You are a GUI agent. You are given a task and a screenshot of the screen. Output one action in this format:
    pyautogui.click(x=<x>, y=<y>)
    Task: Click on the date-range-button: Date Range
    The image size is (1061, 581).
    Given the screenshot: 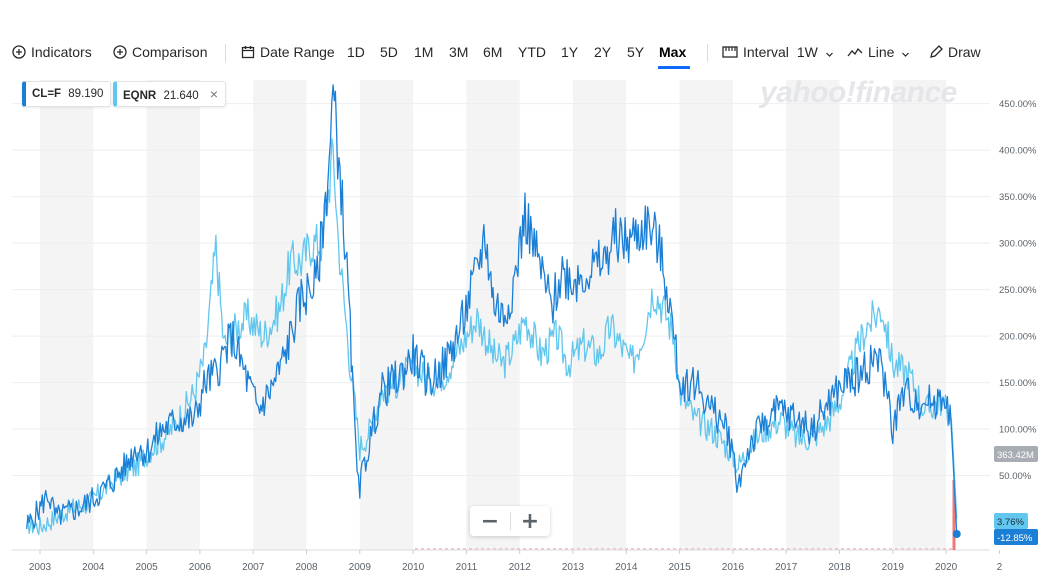 What is the action you would take?
    pyautogui.click(x=288, y=52)
    